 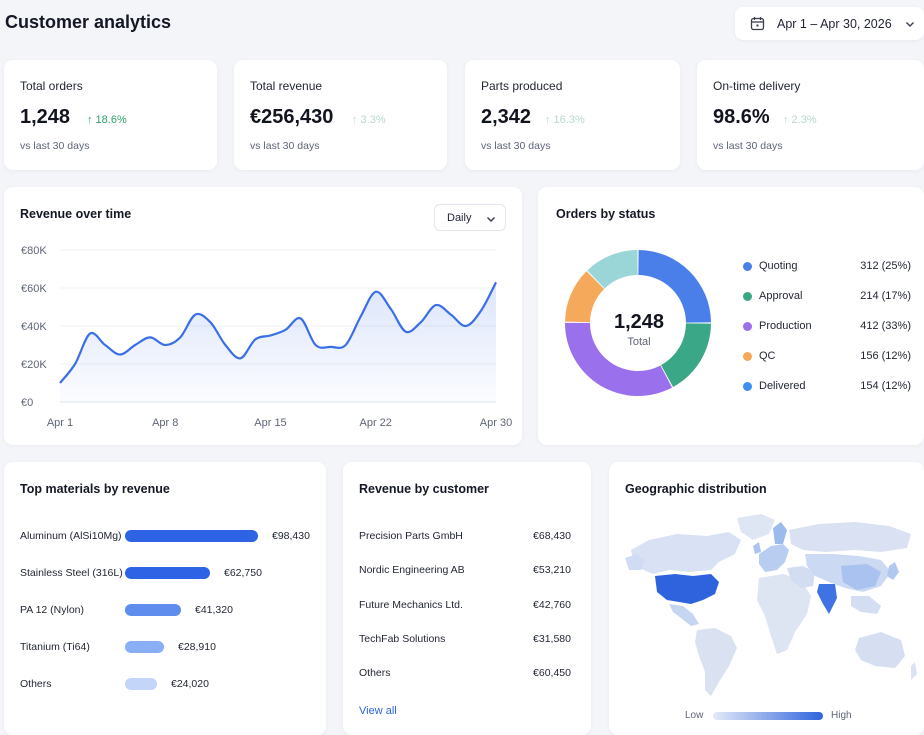 What do you see at coordinates (107, 120) in the screenshot?
I see `kpi-delta: ↑ 18.6%` at bounding box center [107, 120].